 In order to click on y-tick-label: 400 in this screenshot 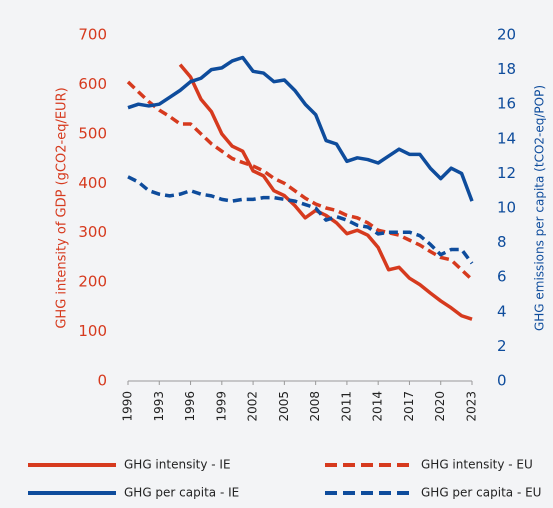, I will do `click(92, 183)`.